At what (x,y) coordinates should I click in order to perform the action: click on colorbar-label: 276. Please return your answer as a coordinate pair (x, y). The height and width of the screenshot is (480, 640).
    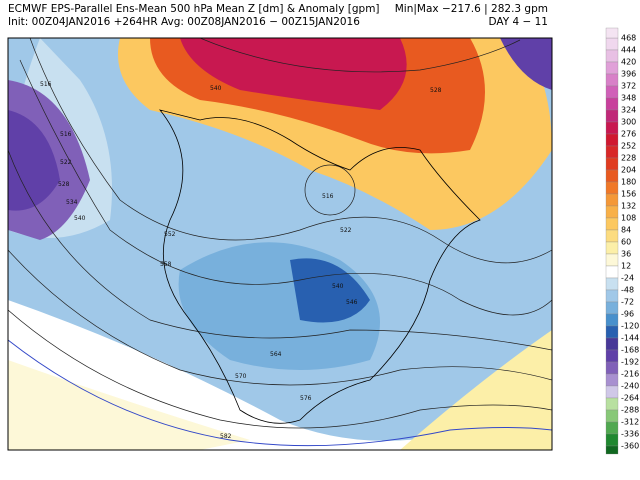
    Looking at the image, I should click on (628, 134).